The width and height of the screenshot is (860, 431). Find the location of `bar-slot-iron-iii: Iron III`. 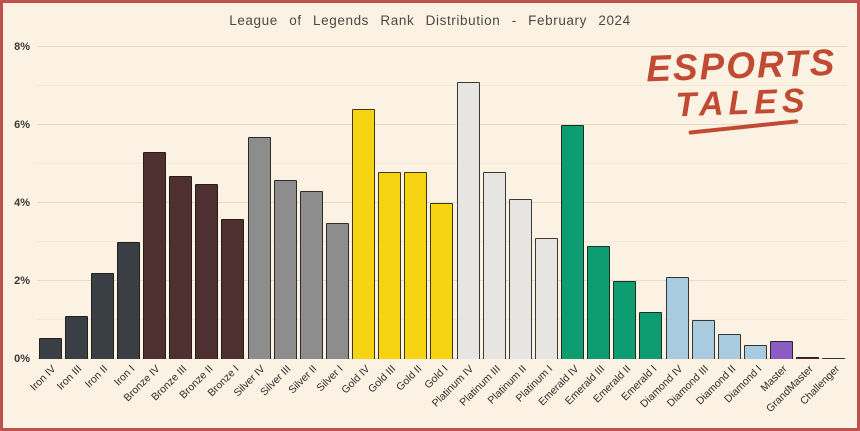

bar-slot-iron-iii: Iron III is located at coordinates (72, 220).